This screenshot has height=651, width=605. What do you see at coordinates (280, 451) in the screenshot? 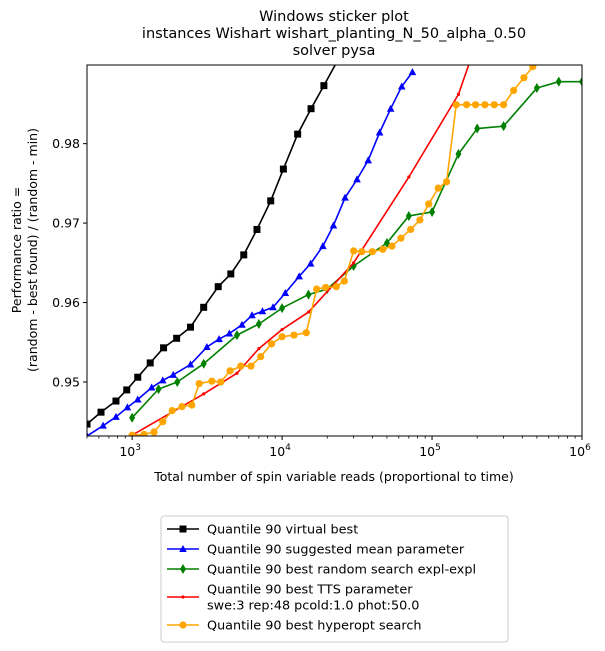
I see `x-tick-label: 10⁴` at bounding box center [280, 451].